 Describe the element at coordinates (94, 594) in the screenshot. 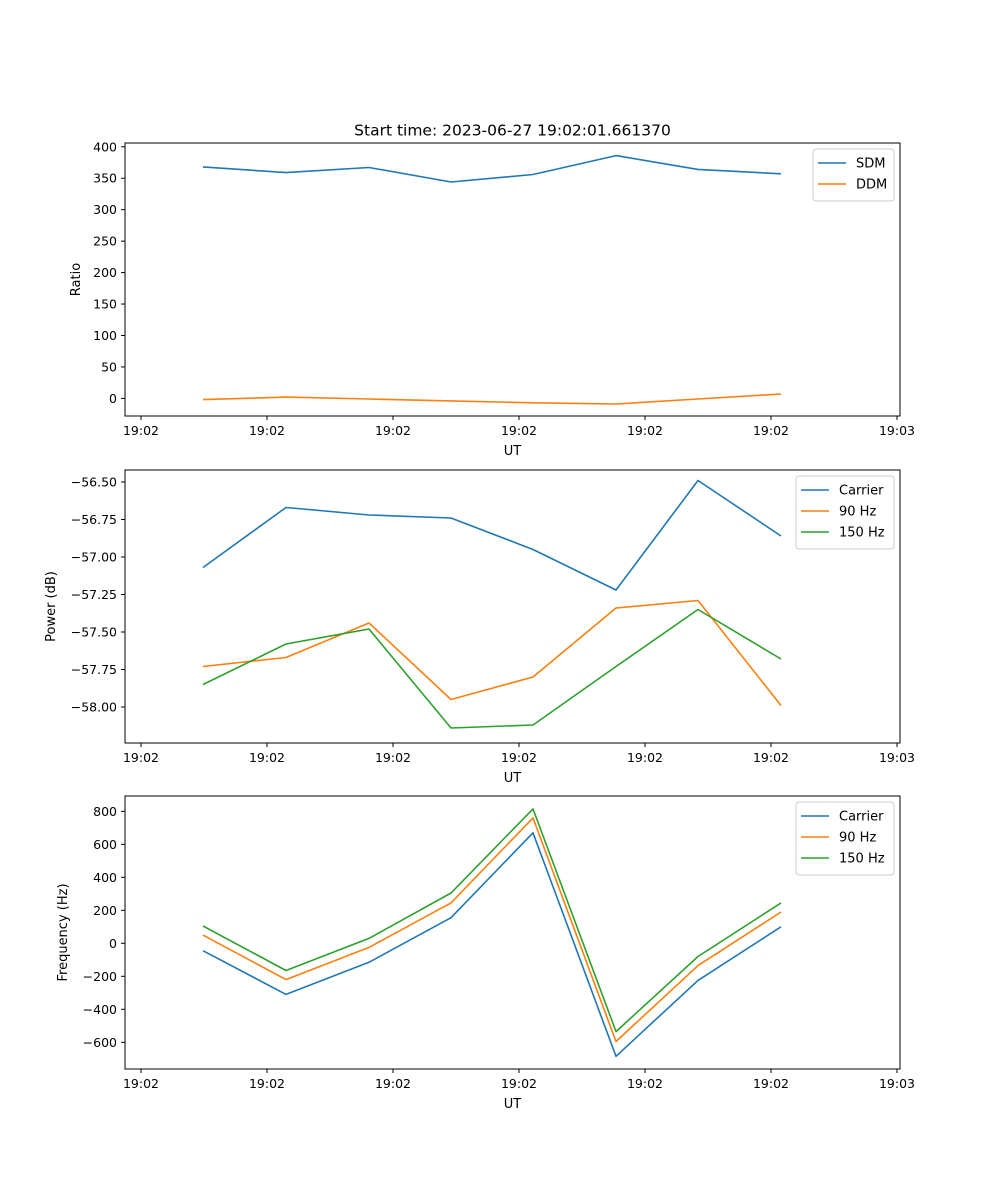

I see `y-tick-label: −57.25` at that location.